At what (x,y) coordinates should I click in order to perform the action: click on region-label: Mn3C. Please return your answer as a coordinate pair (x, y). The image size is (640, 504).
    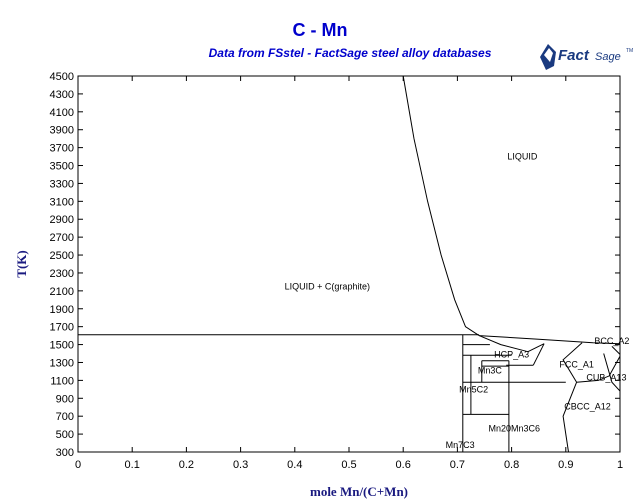
    Looking at the image, I should click on (490, 371).